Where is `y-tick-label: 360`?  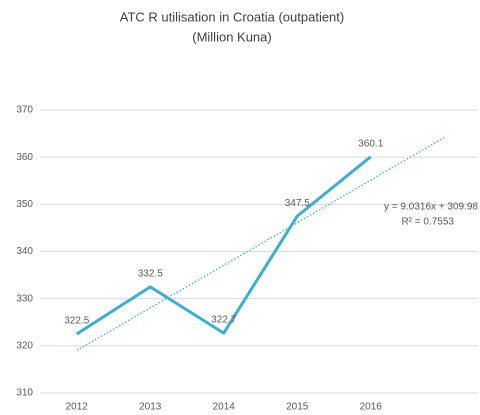
y-tick-label: 360 is located at coordinates (24, 157).